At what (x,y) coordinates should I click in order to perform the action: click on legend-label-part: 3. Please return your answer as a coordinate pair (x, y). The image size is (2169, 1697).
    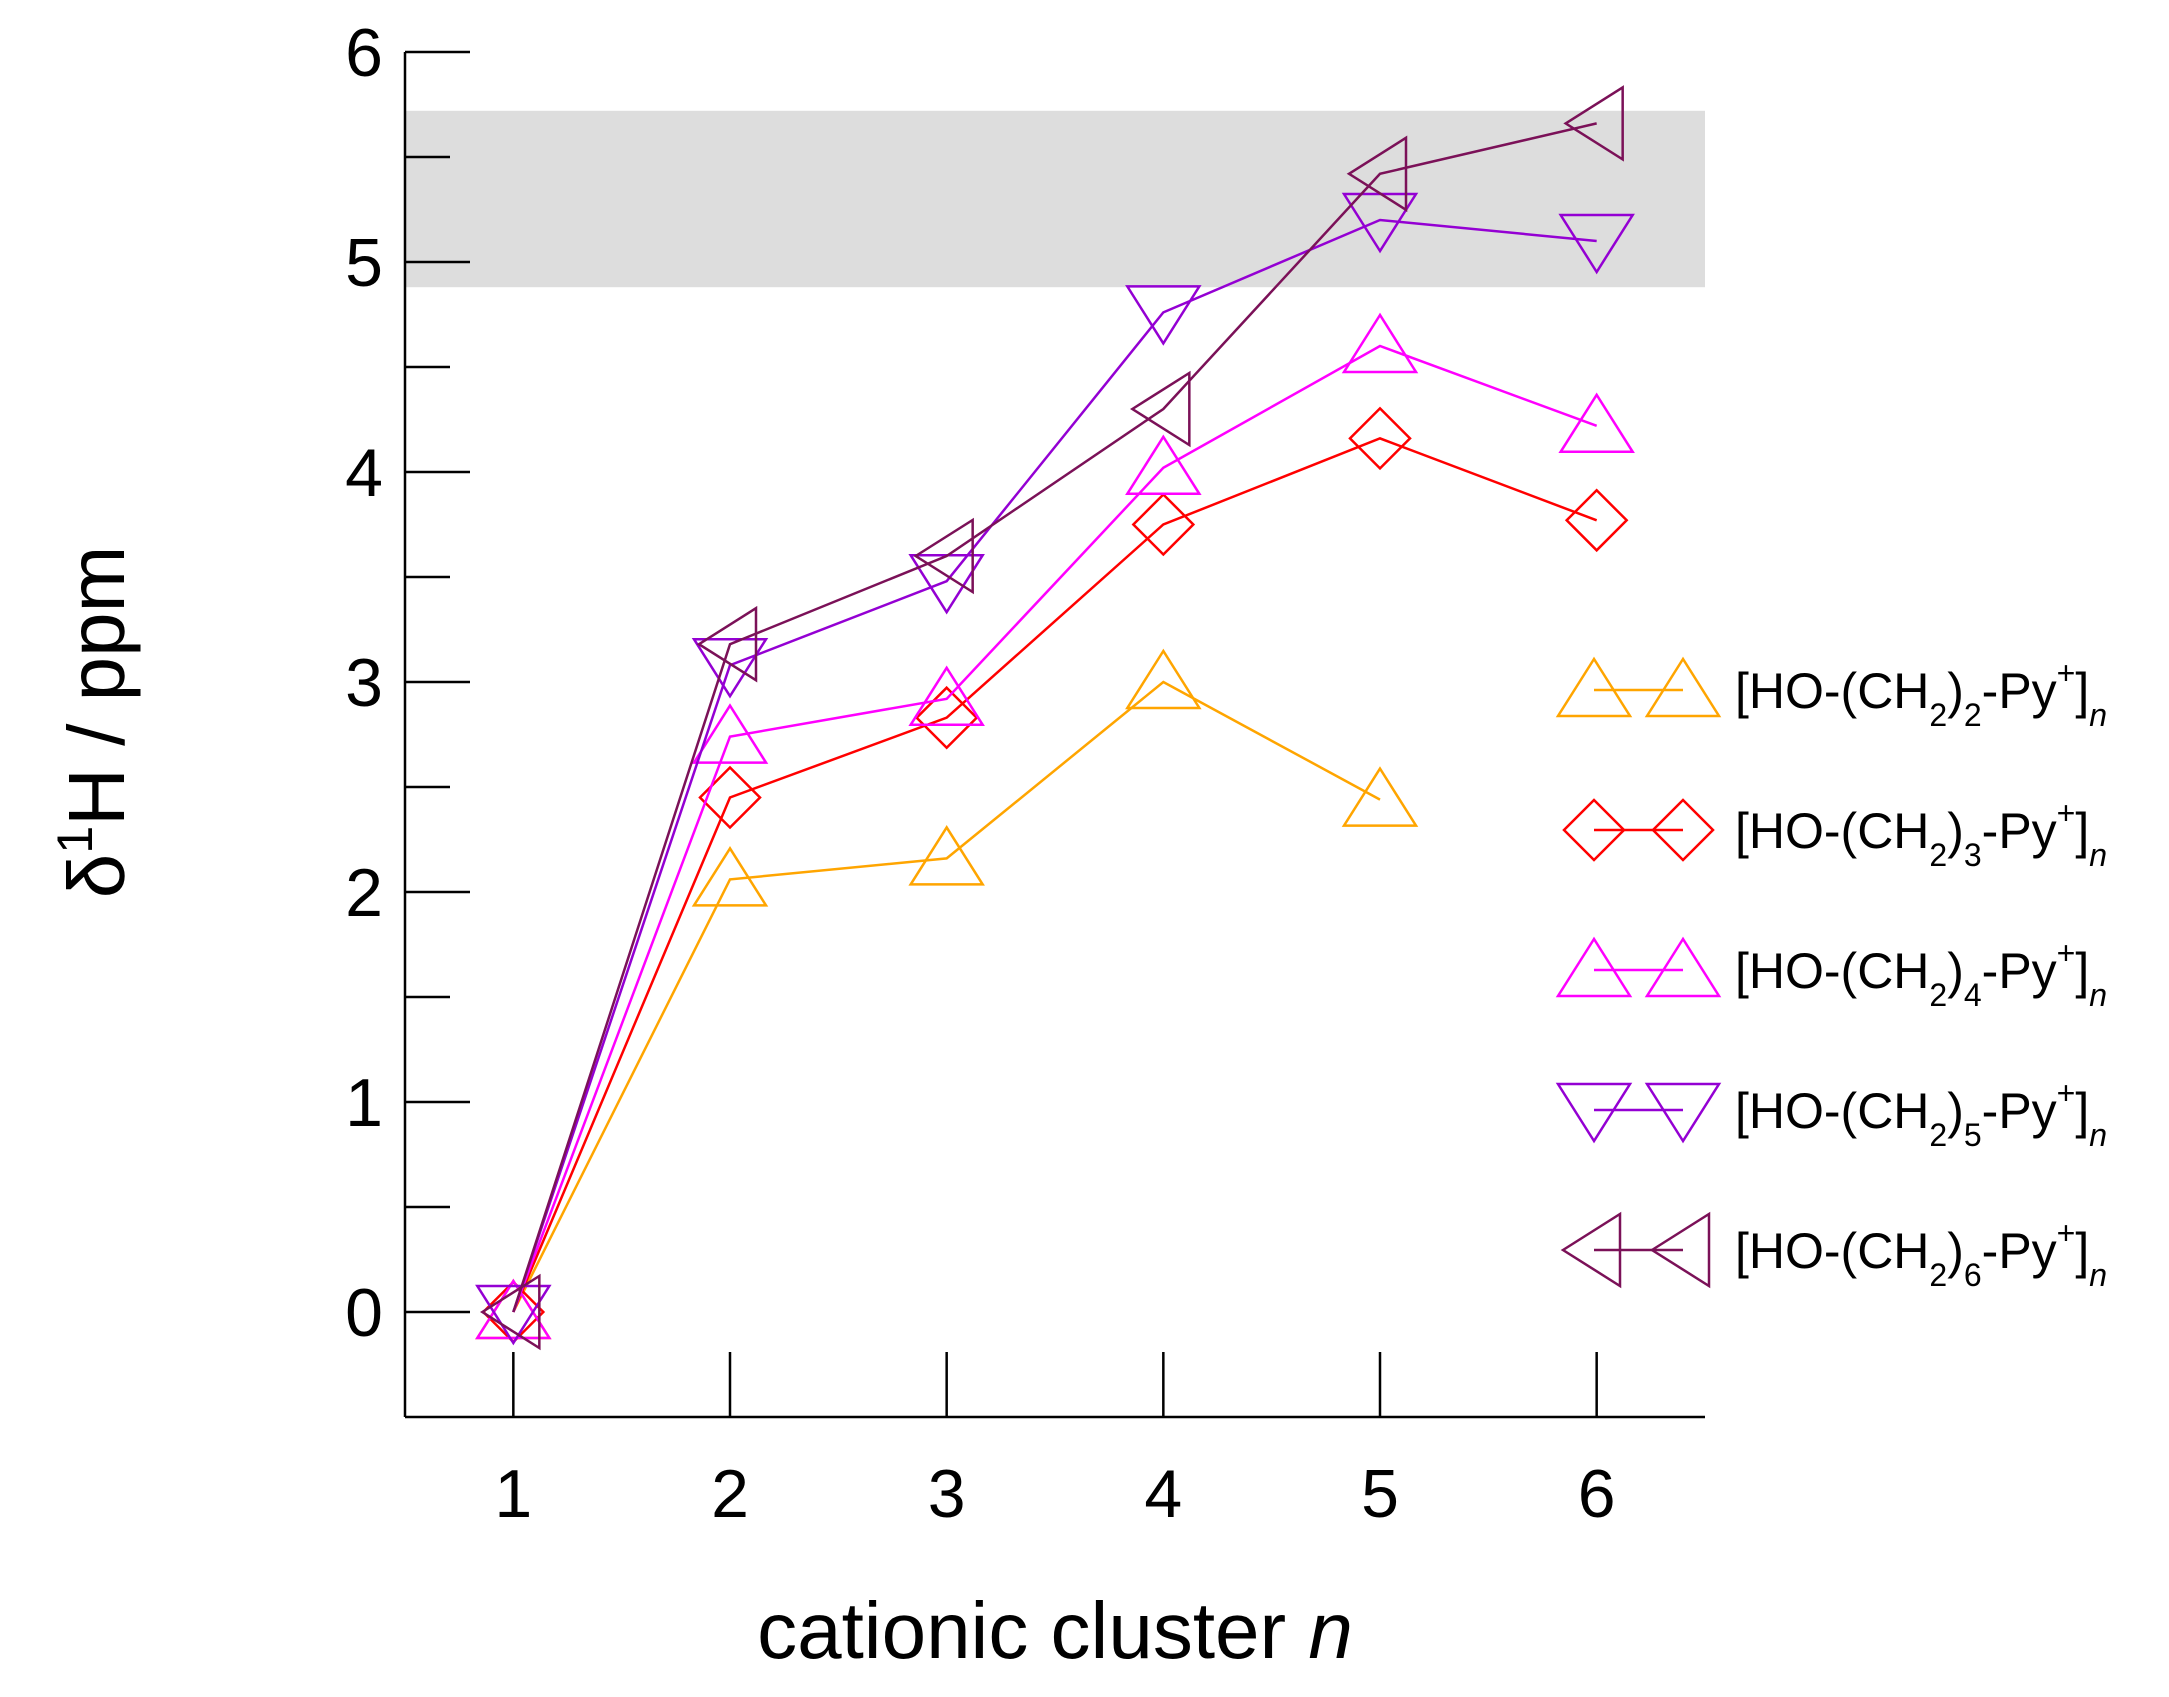
    Looking at the image, I should click on (1973, 855).